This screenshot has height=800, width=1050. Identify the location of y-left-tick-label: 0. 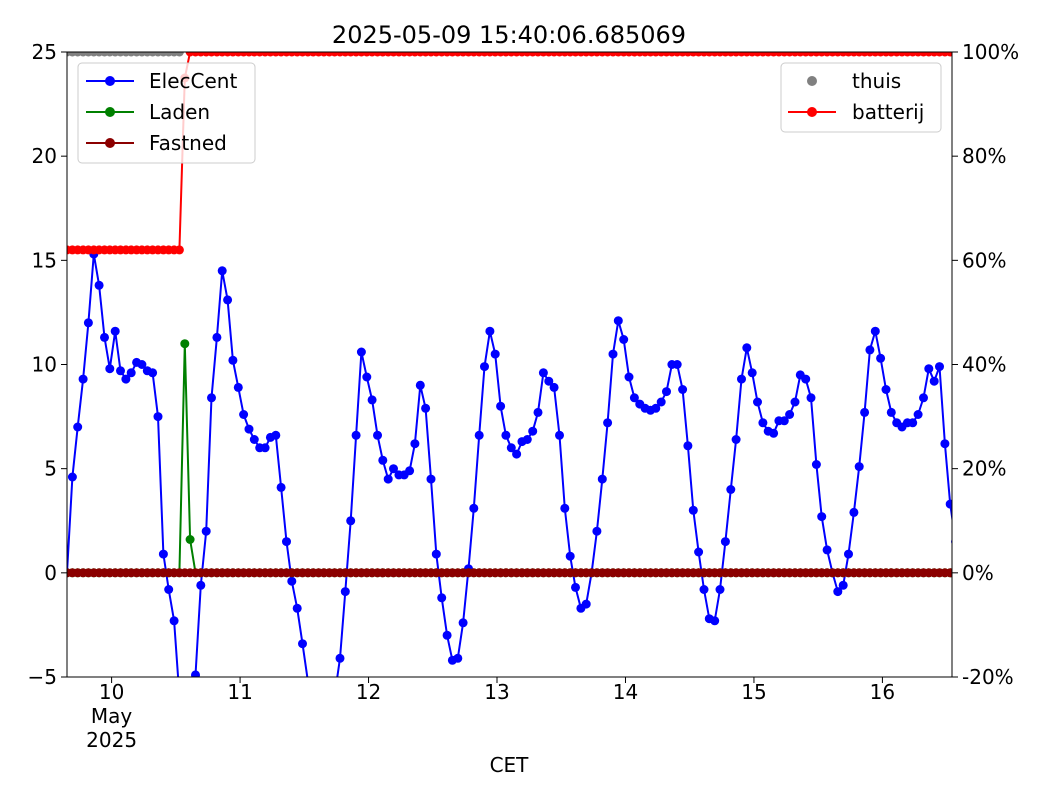
(50, 573).